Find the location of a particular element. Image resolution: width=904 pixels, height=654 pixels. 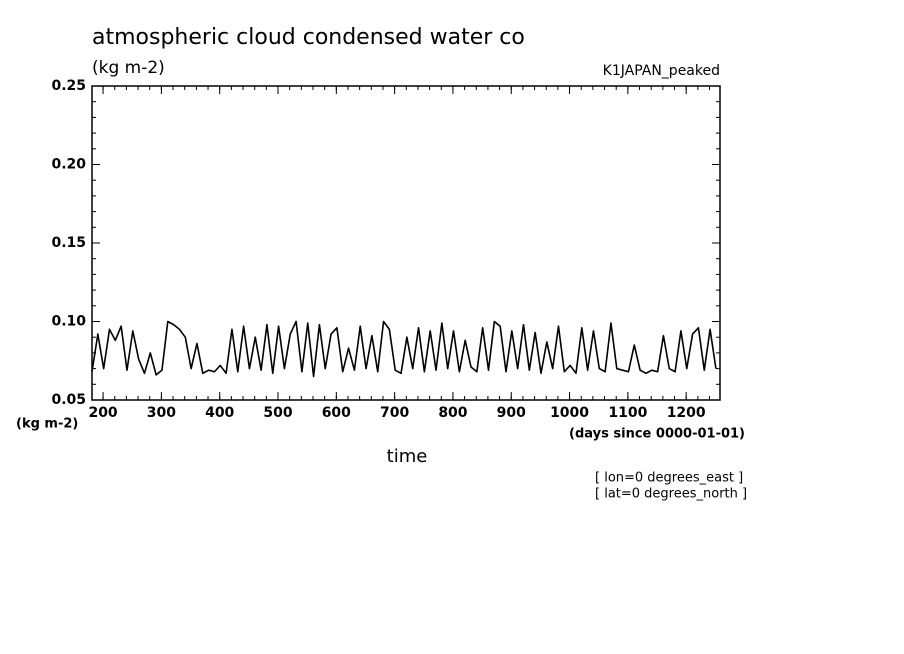

note: [ lat=0 degrees_north ] is located at coordinates (671, 494).